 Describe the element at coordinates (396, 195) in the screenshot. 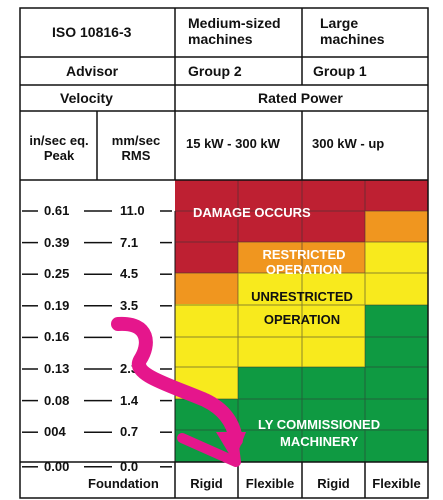

I see `cell-g1-flex-red` at that location.